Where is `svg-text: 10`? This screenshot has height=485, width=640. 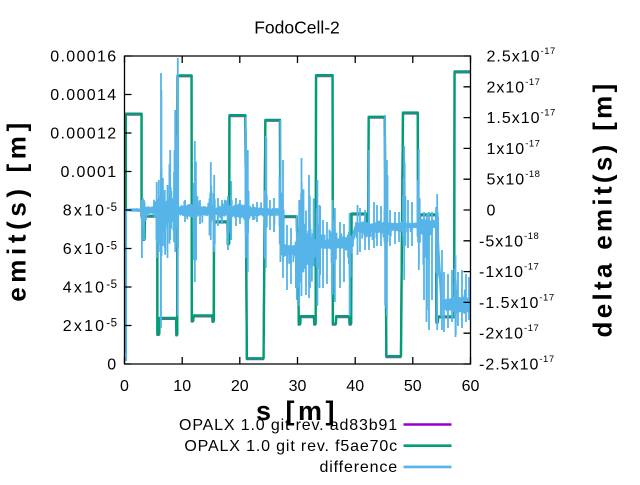 svg-text: 10 is located at coordinates (182, 386).